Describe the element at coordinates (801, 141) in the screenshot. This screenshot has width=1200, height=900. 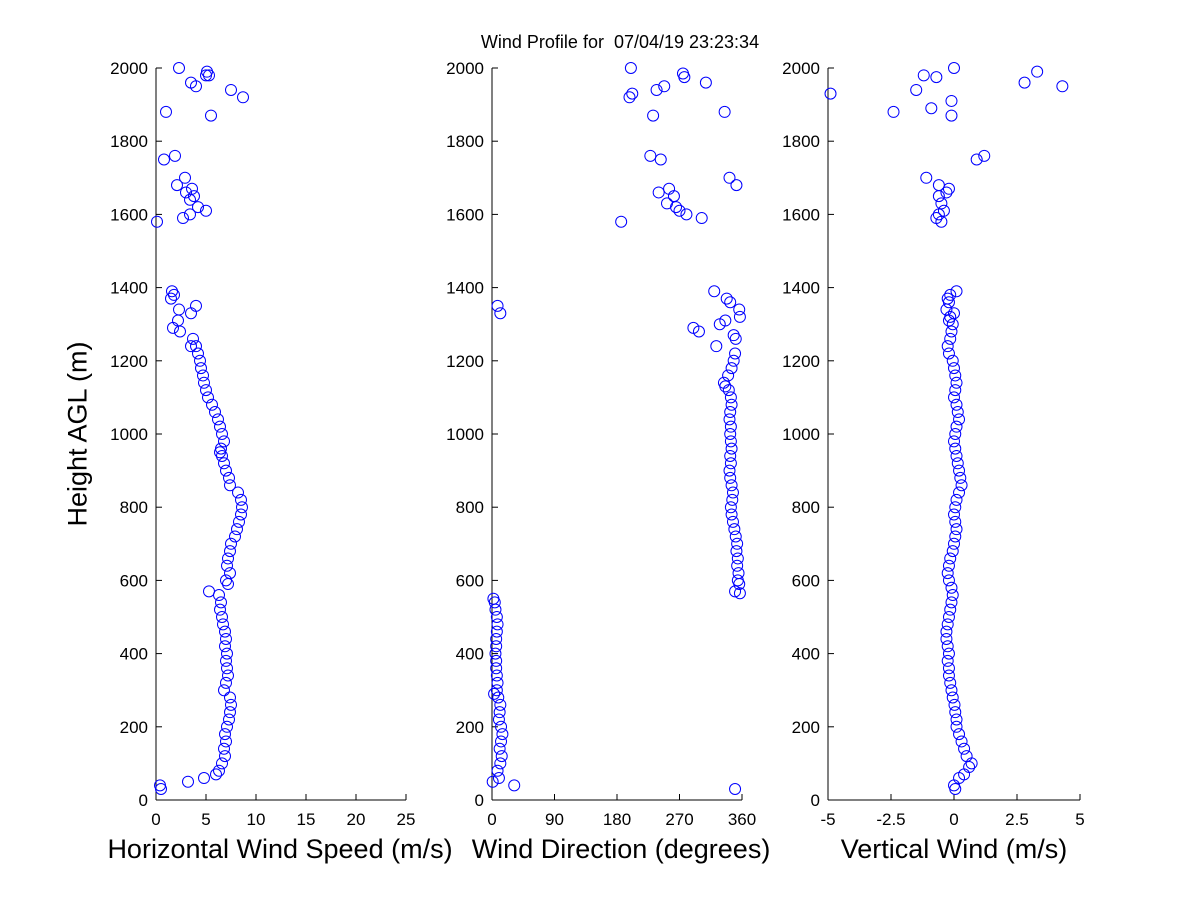
I see `y-tick-label-vertical: 1800` at that location.